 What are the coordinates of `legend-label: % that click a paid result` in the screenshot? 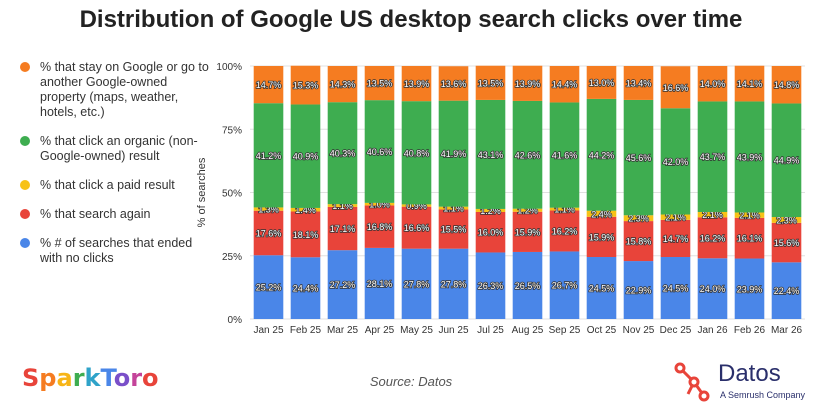 It's located at (107, 185).